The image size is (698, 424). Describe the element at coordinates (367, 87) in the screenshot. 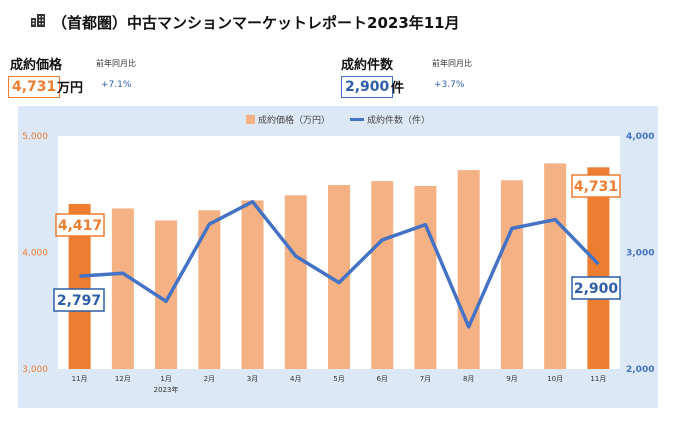

I see `kpi-count-value: 2,900` at that location.